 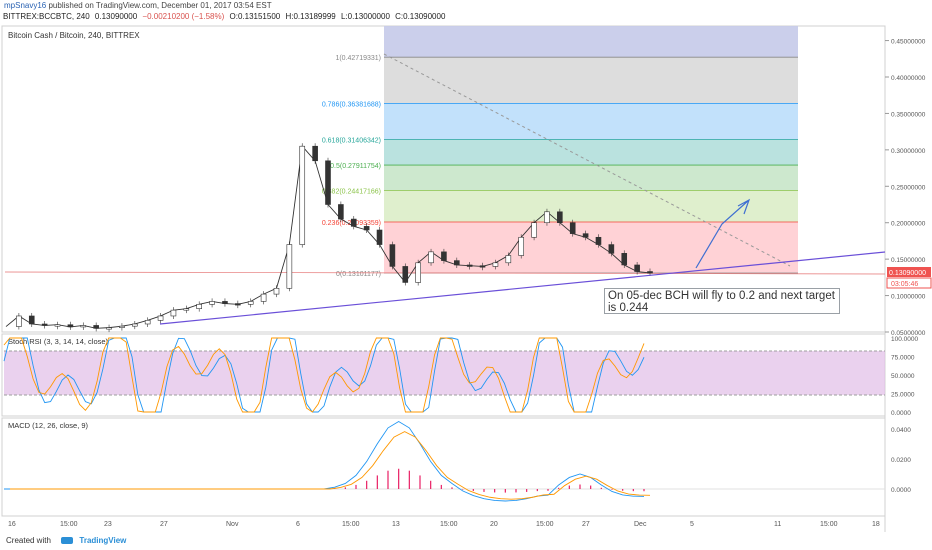 I want to click on brand-text: TradingView, so click(x=103, y=540).